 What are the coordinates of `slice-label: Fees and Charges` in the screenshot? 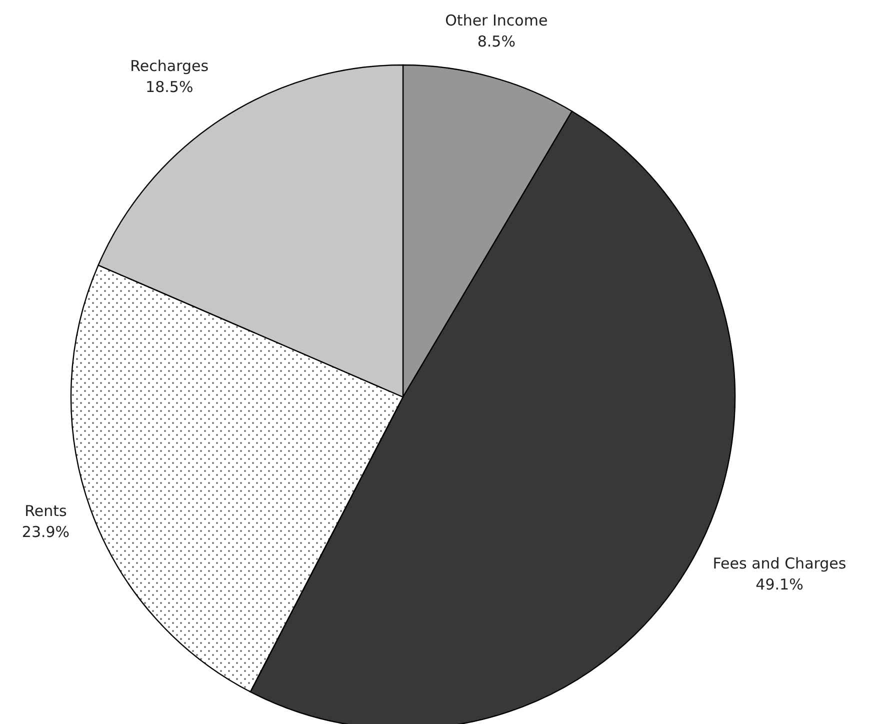 It's located at (779, 563).